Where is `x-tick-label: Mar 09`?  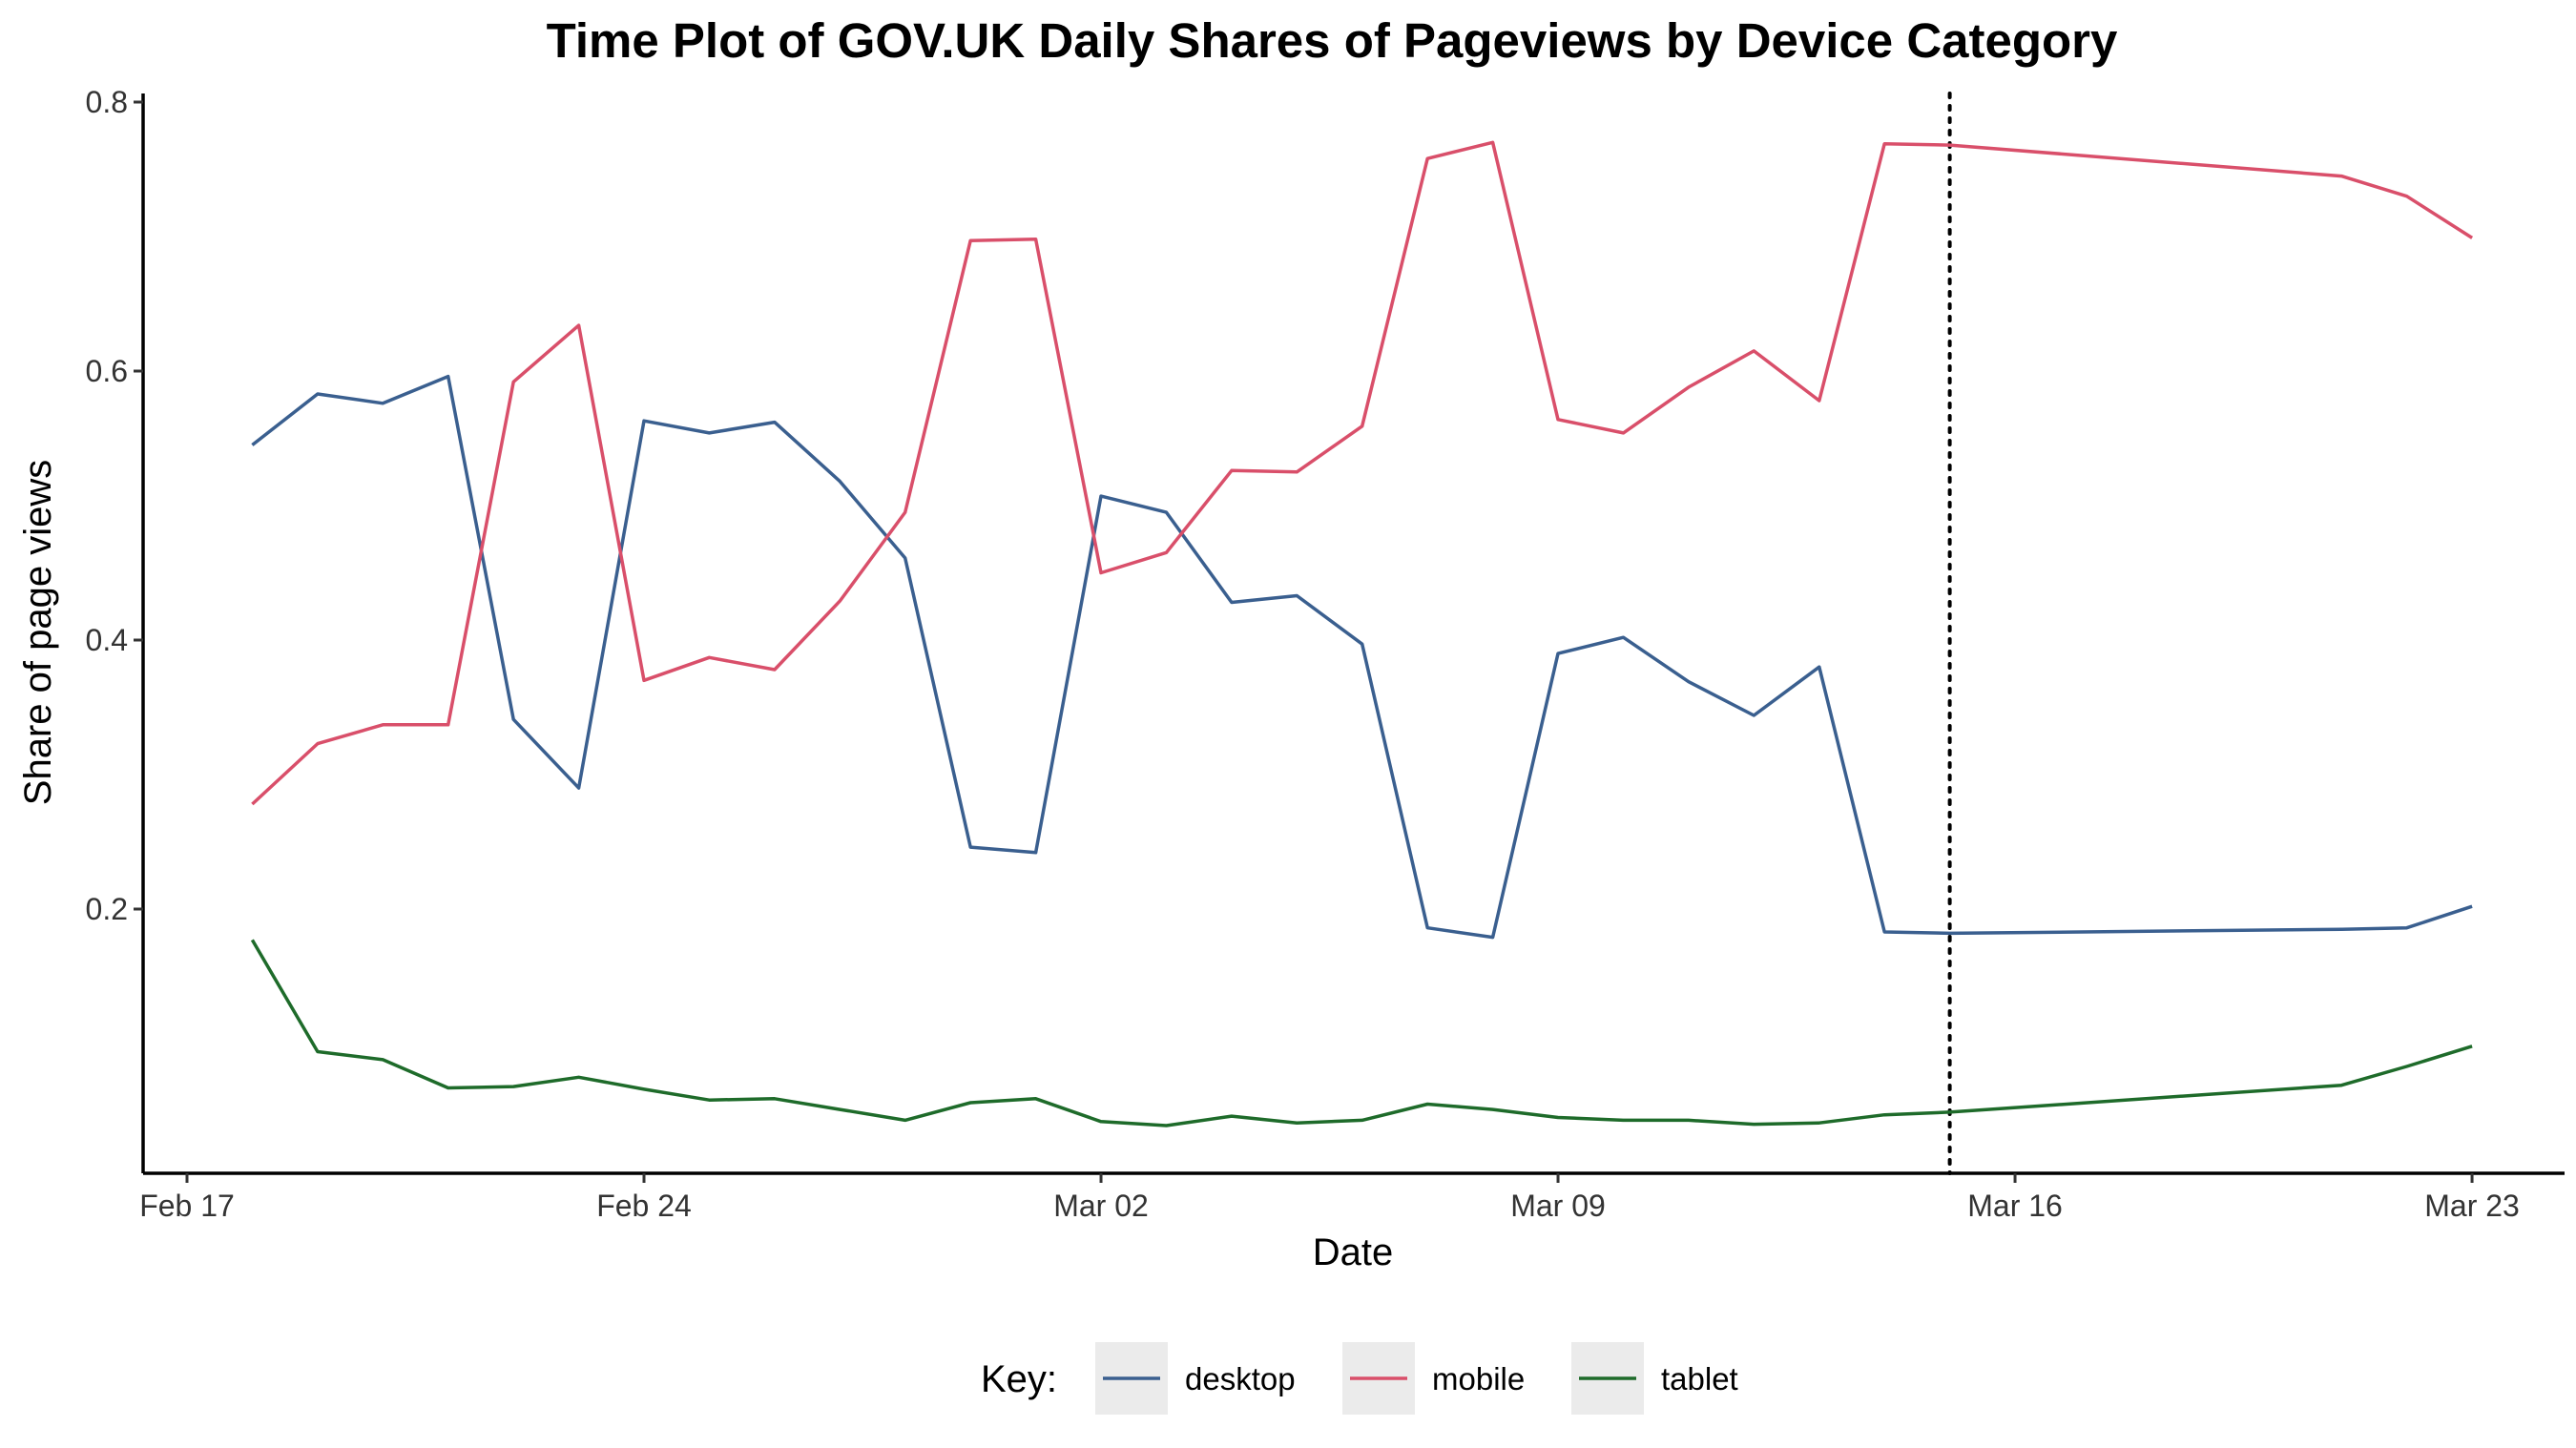 x-tick-label: Mar 09 is located at coordinates (1558, 1206).